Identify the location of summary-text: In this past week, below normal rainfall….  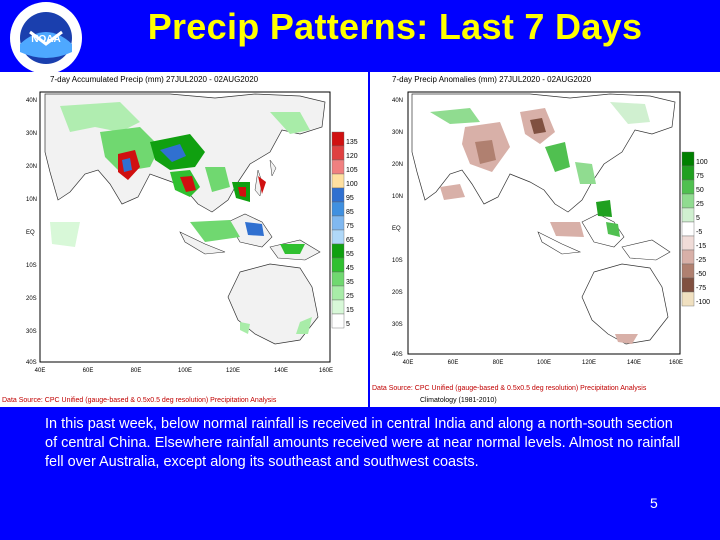
(363, 443).